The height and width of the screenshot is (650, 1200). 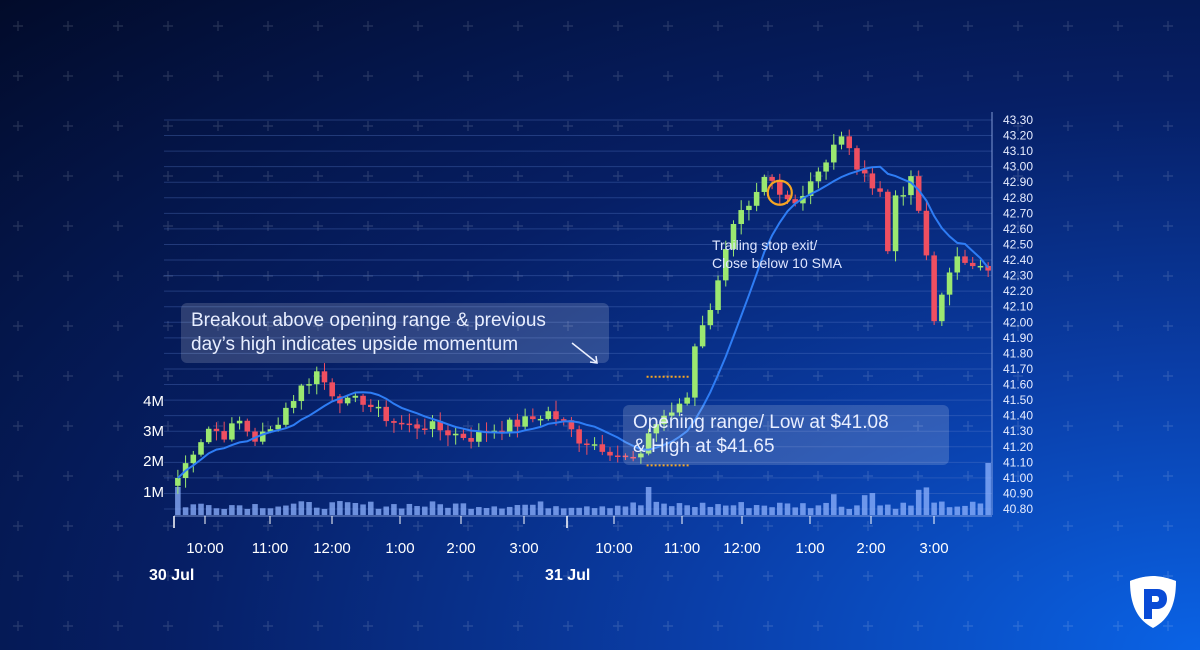 I want to click on y-tick-label: 40.80, so click(x=1018, y=509).